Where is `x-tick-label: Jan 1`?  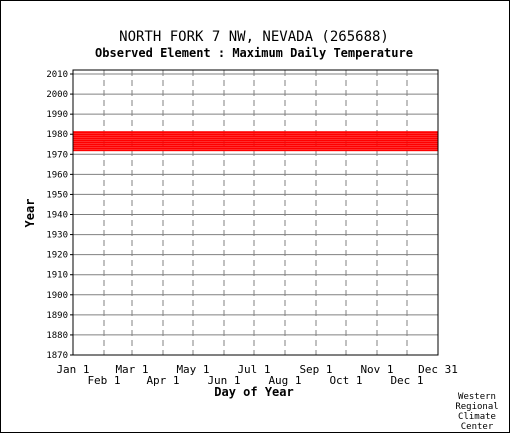
x-tick-label: Jan 1 is located at coordinates (72, 369).